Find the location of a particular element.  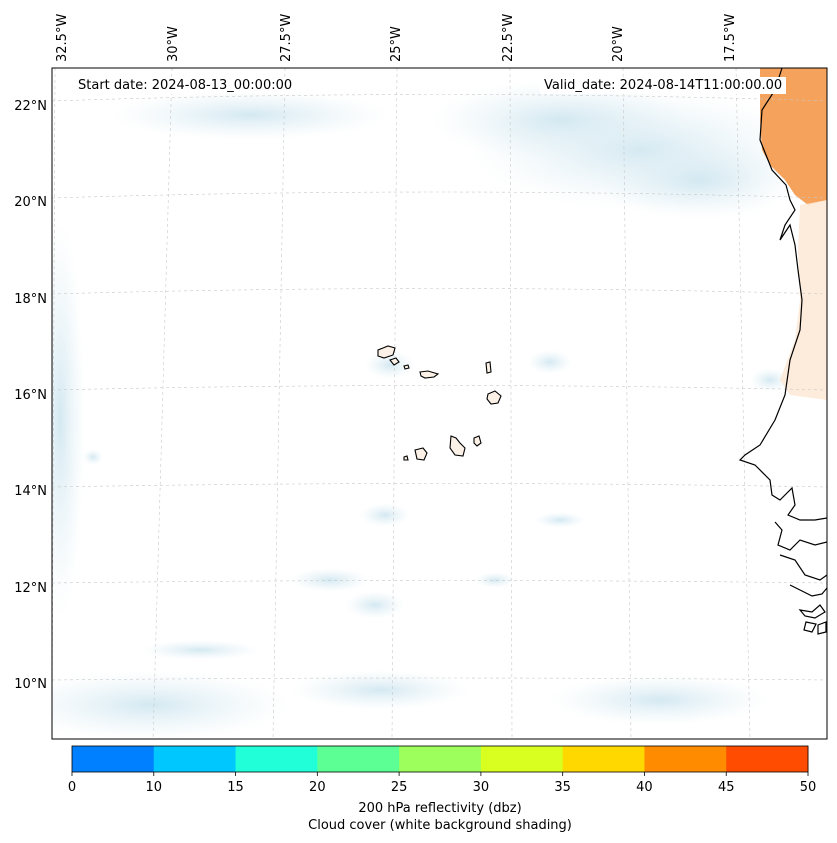

colorbar: 0 10 15 20 25 30 35 40 45 50 is located at coordinates (442, 770).